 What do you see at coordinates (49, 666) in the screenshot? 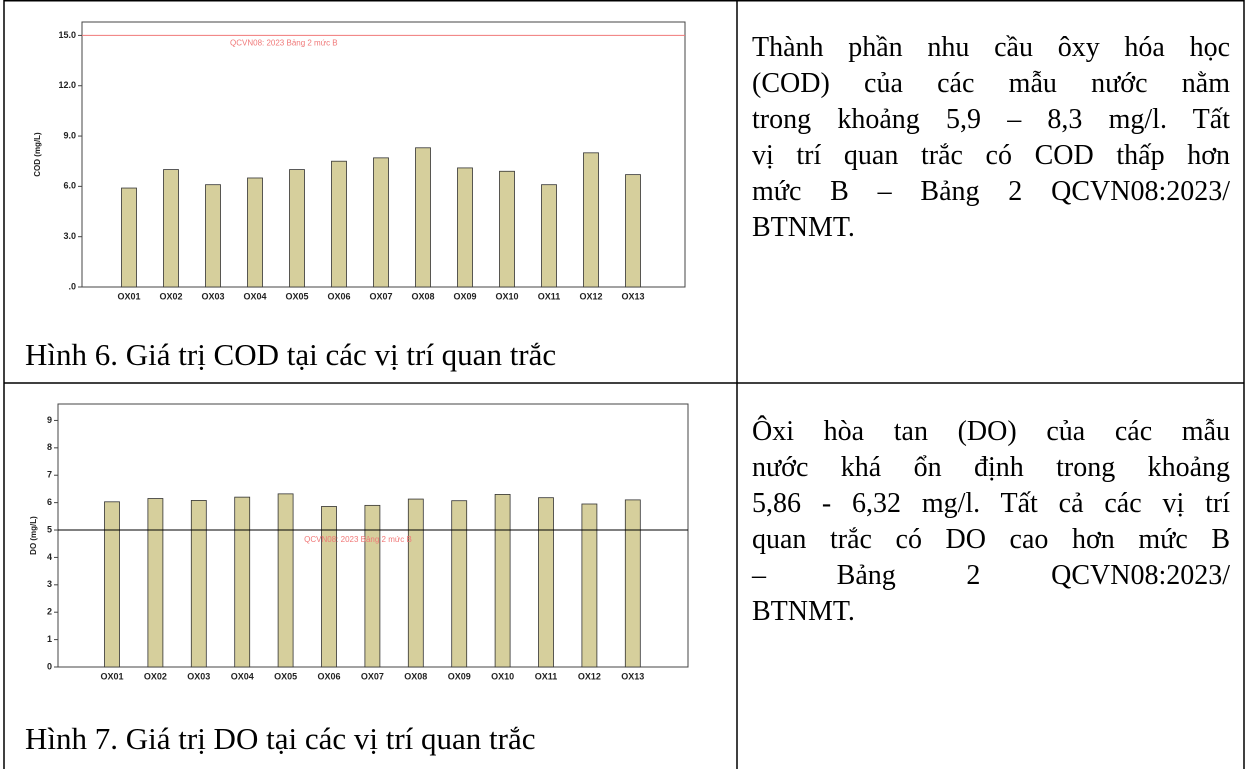
I see `y-tick-label: 0` at bounding box center [49, 666].